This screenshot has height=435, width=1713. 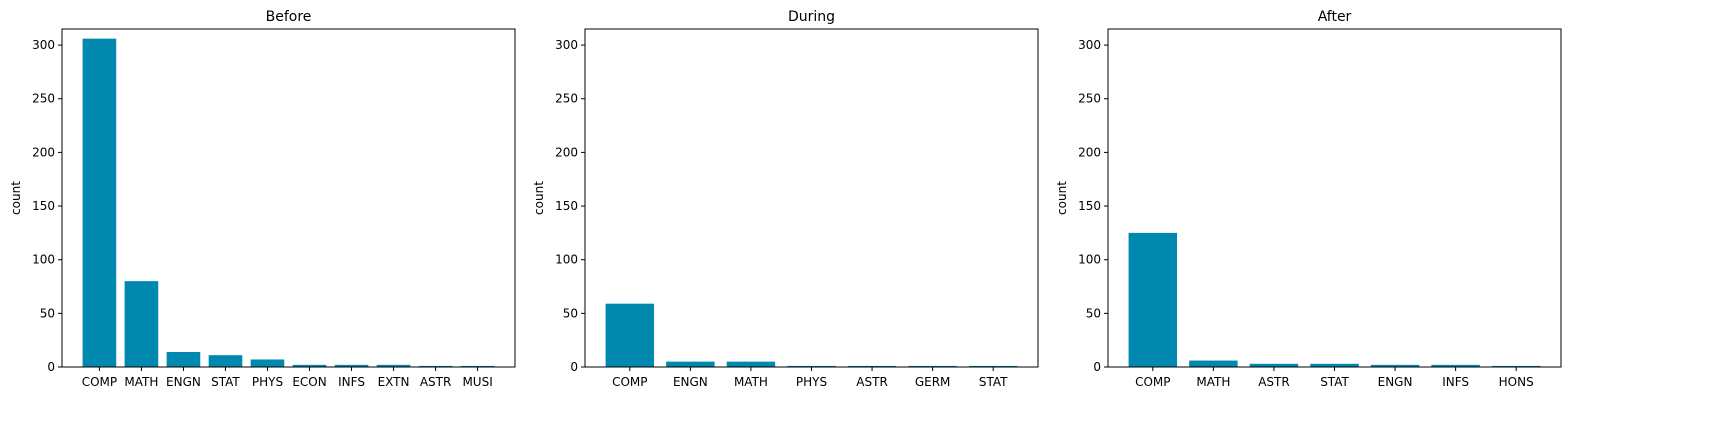 I want to click on x-tick-label: GERM, so click(x=933, y=382).